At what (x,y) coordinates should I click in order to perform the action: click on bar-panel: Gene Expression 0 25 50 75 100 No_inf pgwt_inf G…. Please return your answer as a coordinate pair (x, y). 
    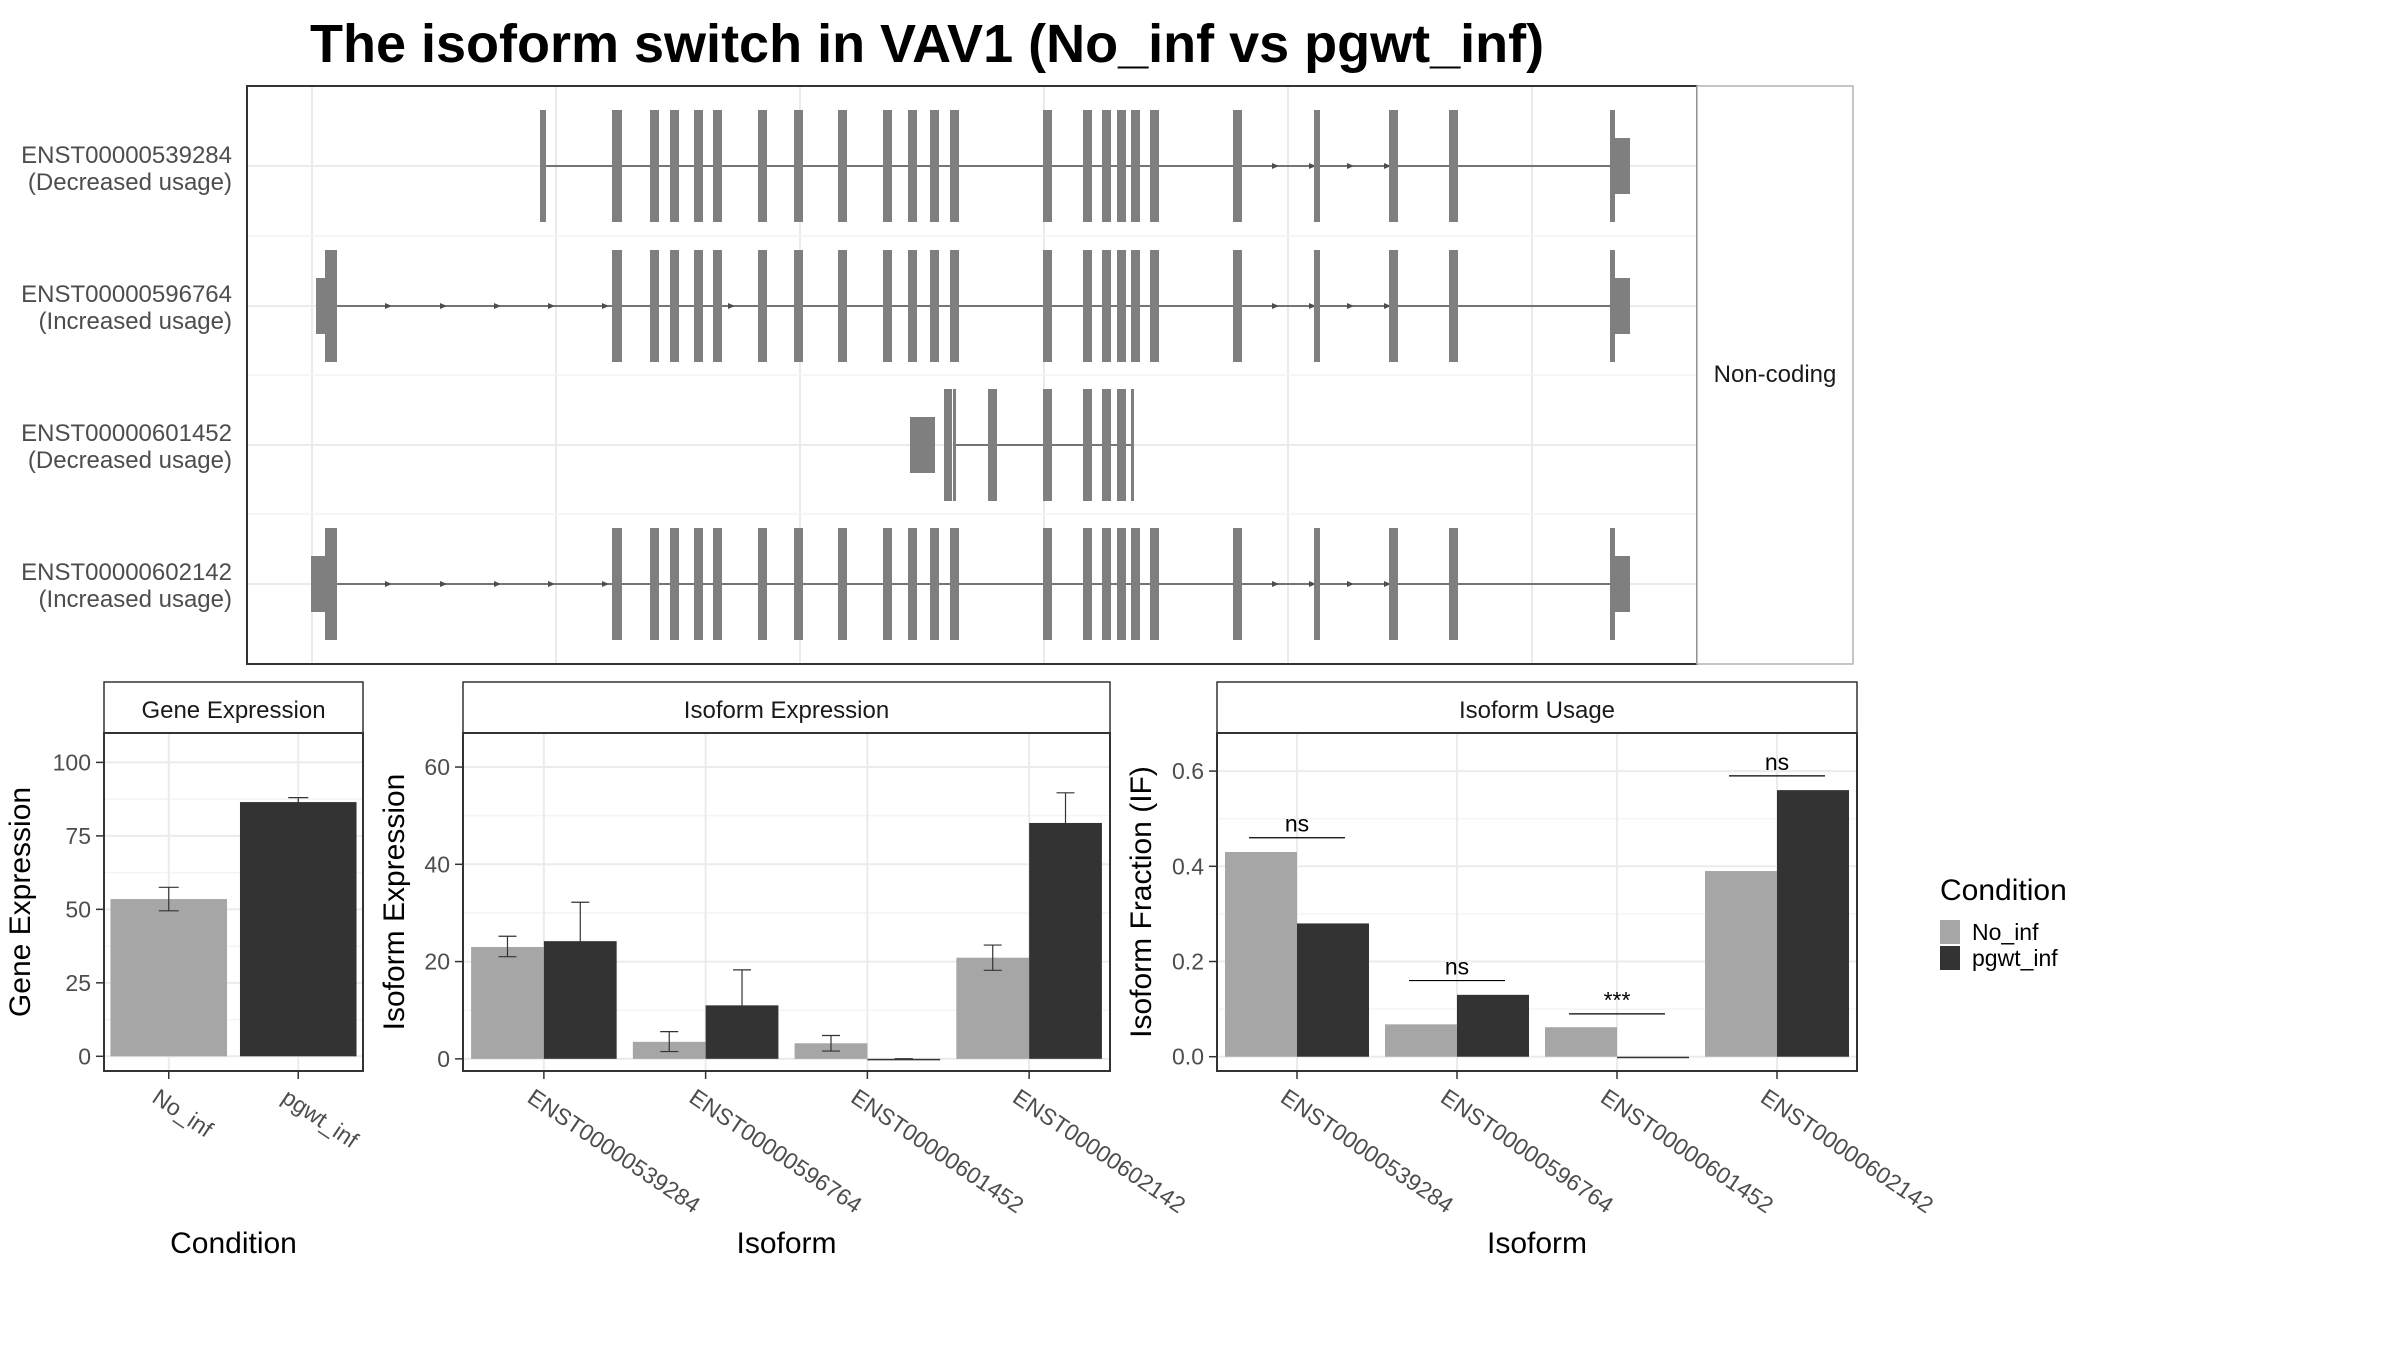
    Looking at the image, I should click on (184, 970).